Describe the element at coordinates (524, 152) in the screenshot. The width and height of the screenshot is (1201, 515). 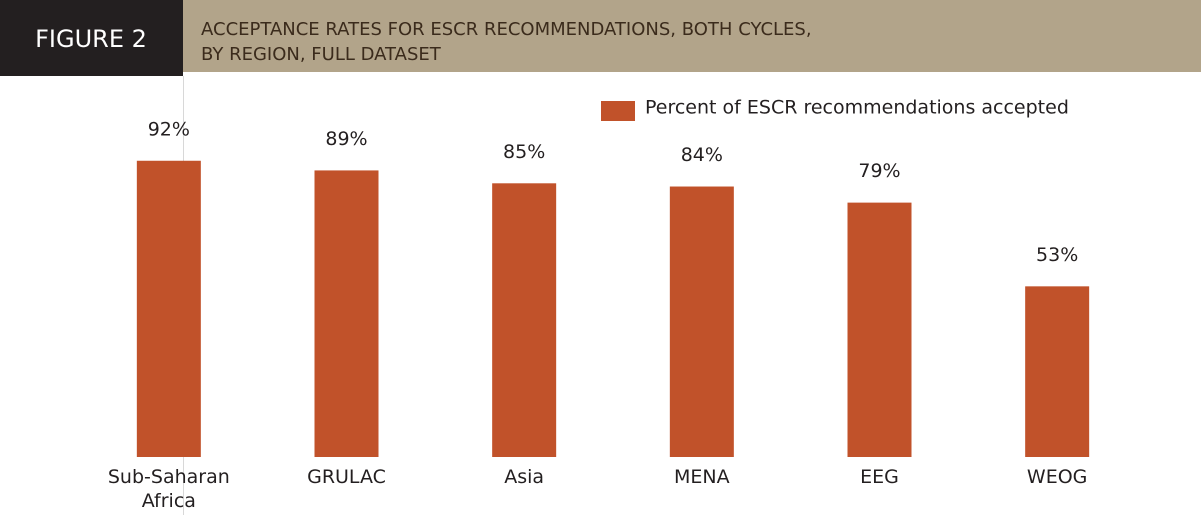
I see `value-label: 85%` at that location.